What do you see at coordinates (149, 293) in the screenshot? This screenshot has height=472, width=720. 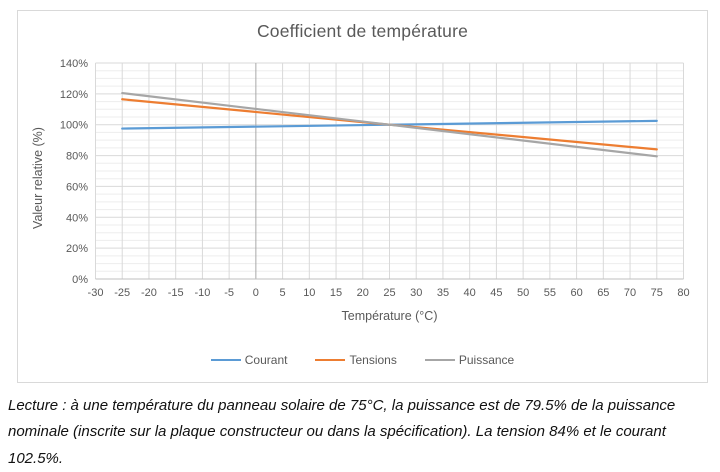 I see `x-tick-label: -20` at bounding box center [149, 293].